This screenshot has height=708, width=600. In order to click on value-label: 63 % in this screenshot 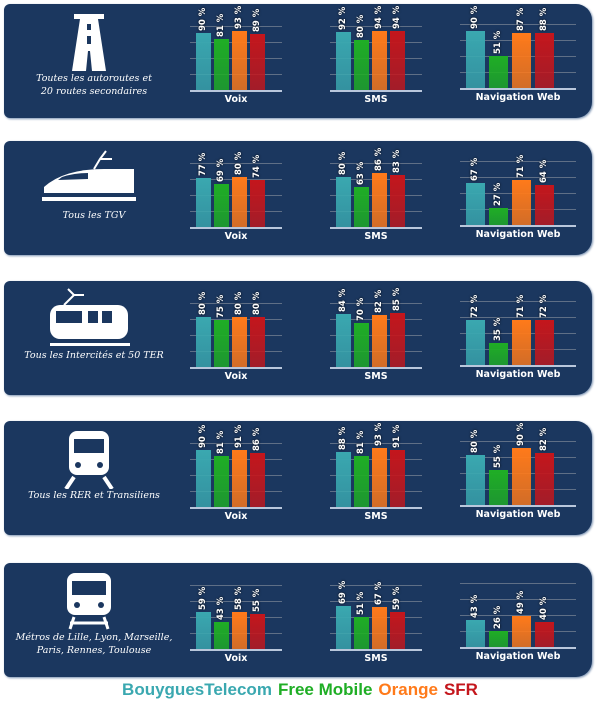, I will do `click(360, 173)`.